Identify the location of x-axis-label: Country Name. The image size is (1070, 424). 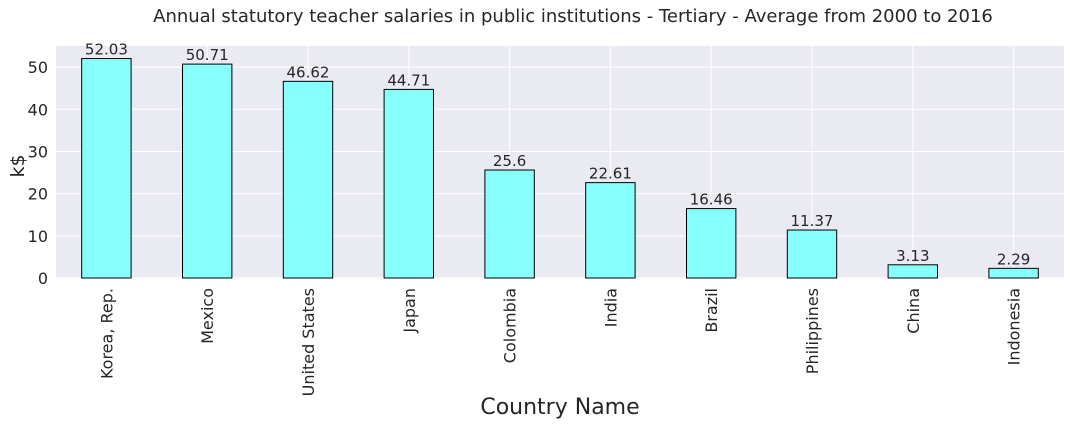
(559, 407).